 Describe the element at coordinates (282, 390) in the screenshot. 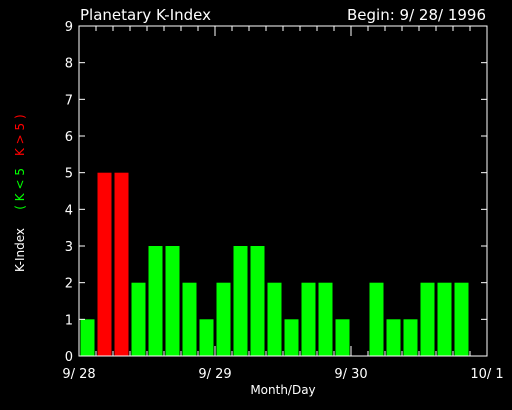

I see `x-axis-label: Month/Day` at that location.